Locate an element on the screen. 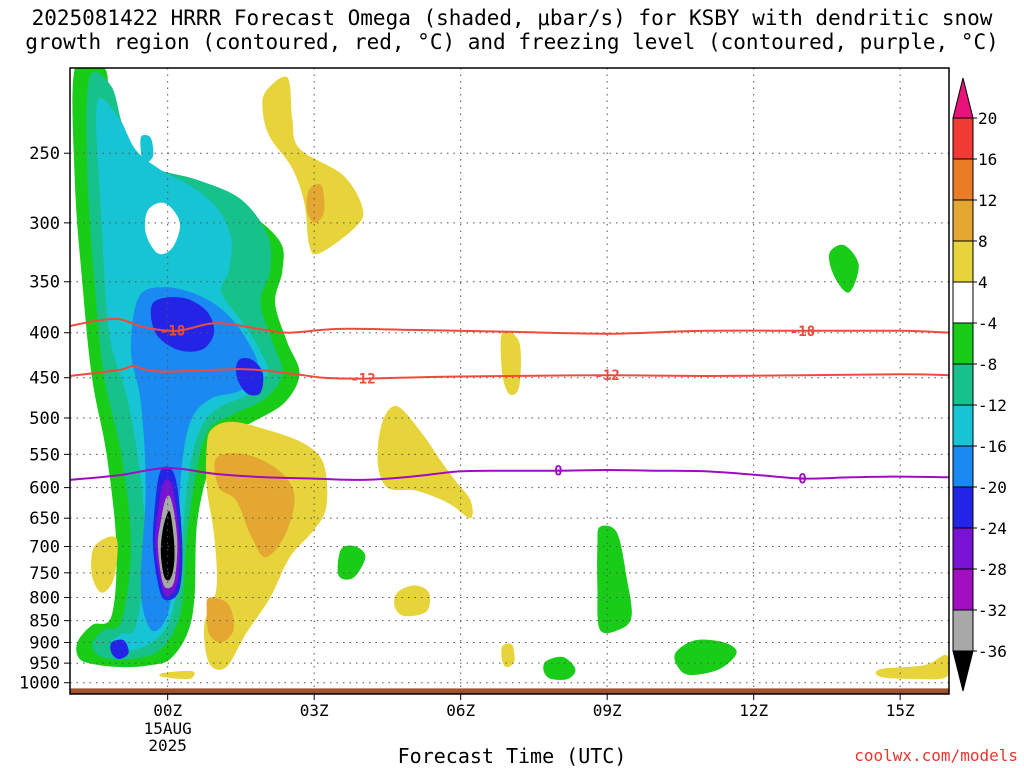 Image resolution: width=1024 pixels, height=768 pixels. x-tick-label-12Z: 12Z is located at coordinates (753, 710).